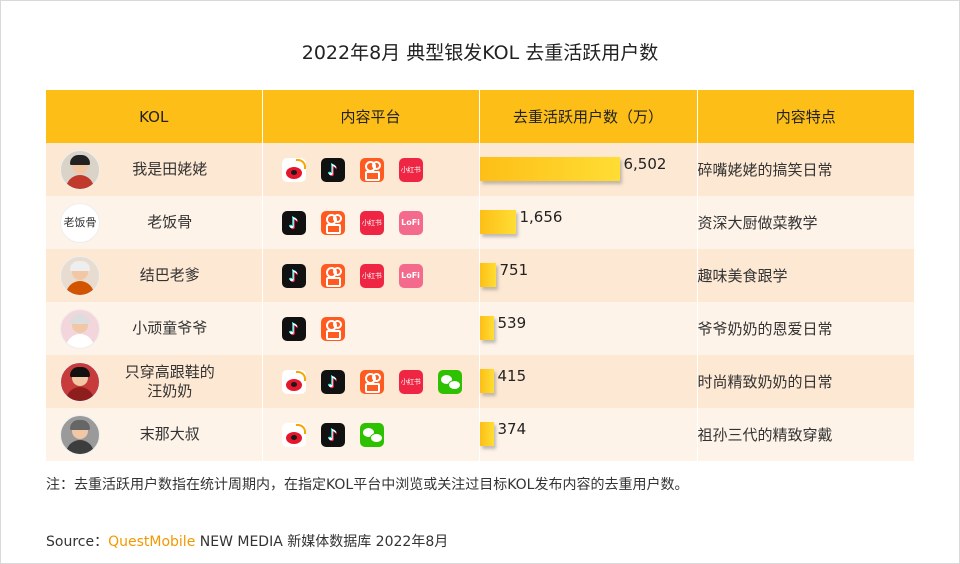 This screenshot has height=564, width=960. What do you see at coordinates (805, 328) in the screenshot?
I see `feature-cell: 爷爷奶奶的恩爱日常` at bounding box center [805, 328].